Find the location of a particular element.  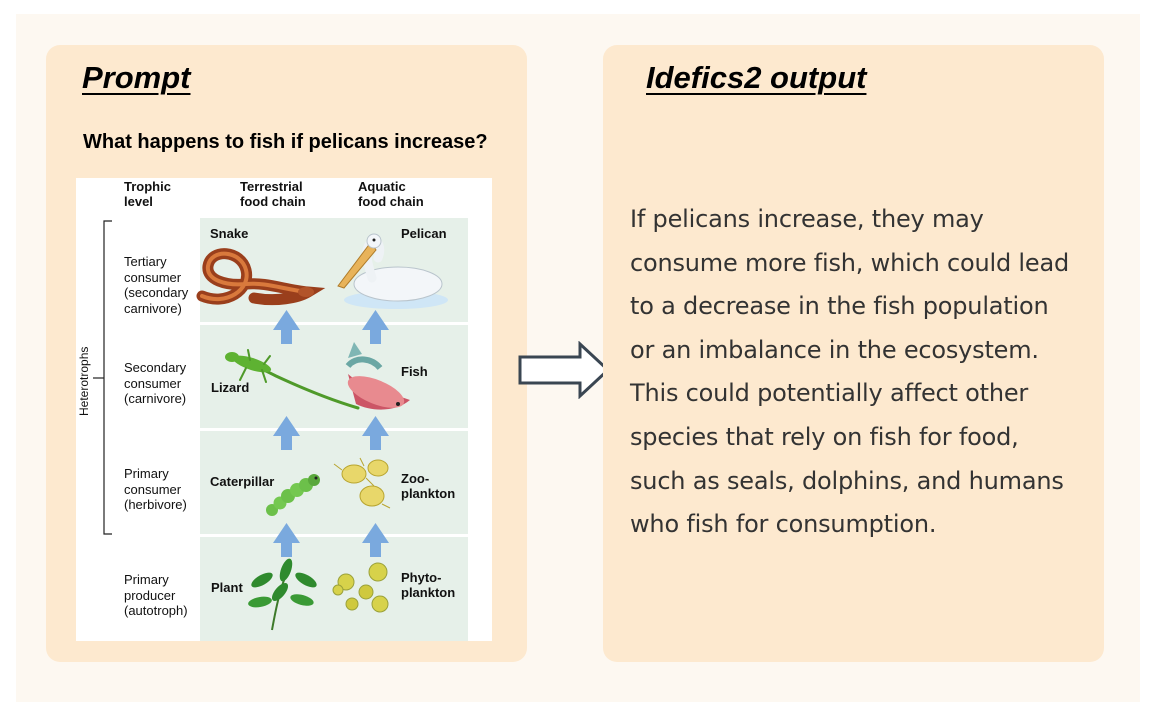

level-tertiary-2: consumer is located at coordinates (153, 277).